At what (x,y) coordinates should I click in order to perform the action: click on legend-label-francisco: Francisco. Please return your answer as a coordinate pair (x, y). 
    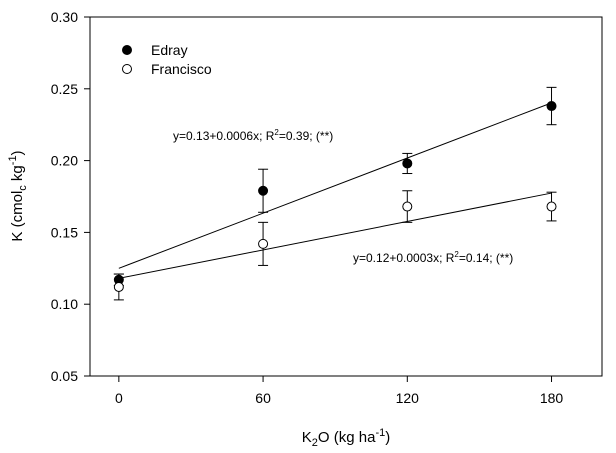
    Looking at the image, I should click on (181, 69).